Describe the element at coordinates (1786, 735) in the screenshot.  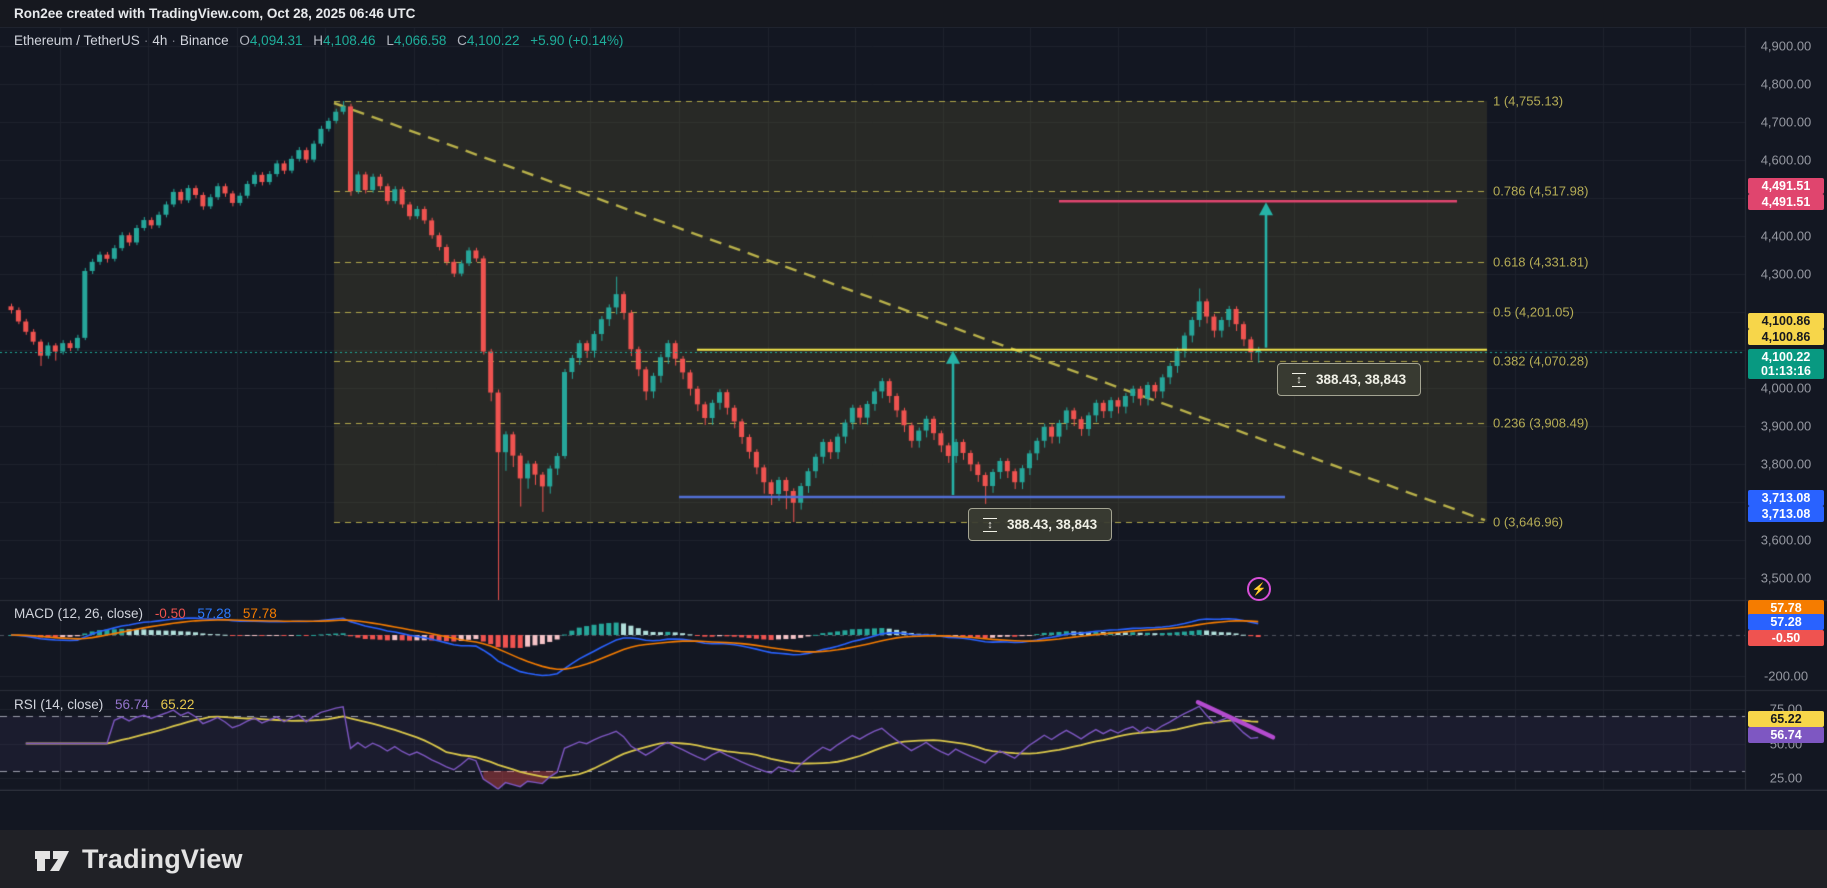
I see `price-badge: 56.74` at that location.